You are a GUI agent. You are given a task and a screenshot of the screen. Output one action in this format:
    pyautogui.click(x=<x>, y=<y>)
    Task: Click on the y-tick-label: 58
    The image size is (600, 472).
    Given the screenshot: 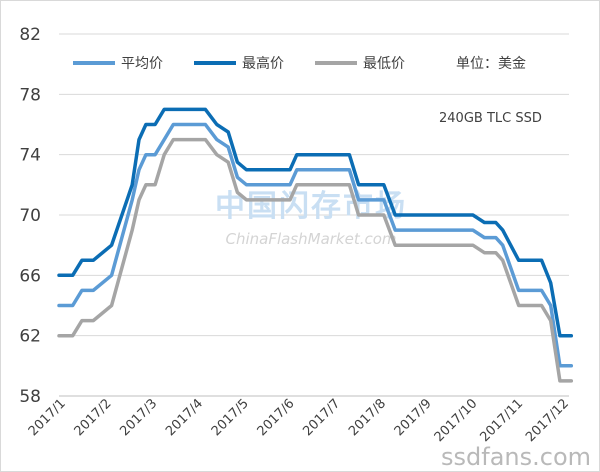 What is the action you would take?
    pyautogui.click(x=30, y=397)
    